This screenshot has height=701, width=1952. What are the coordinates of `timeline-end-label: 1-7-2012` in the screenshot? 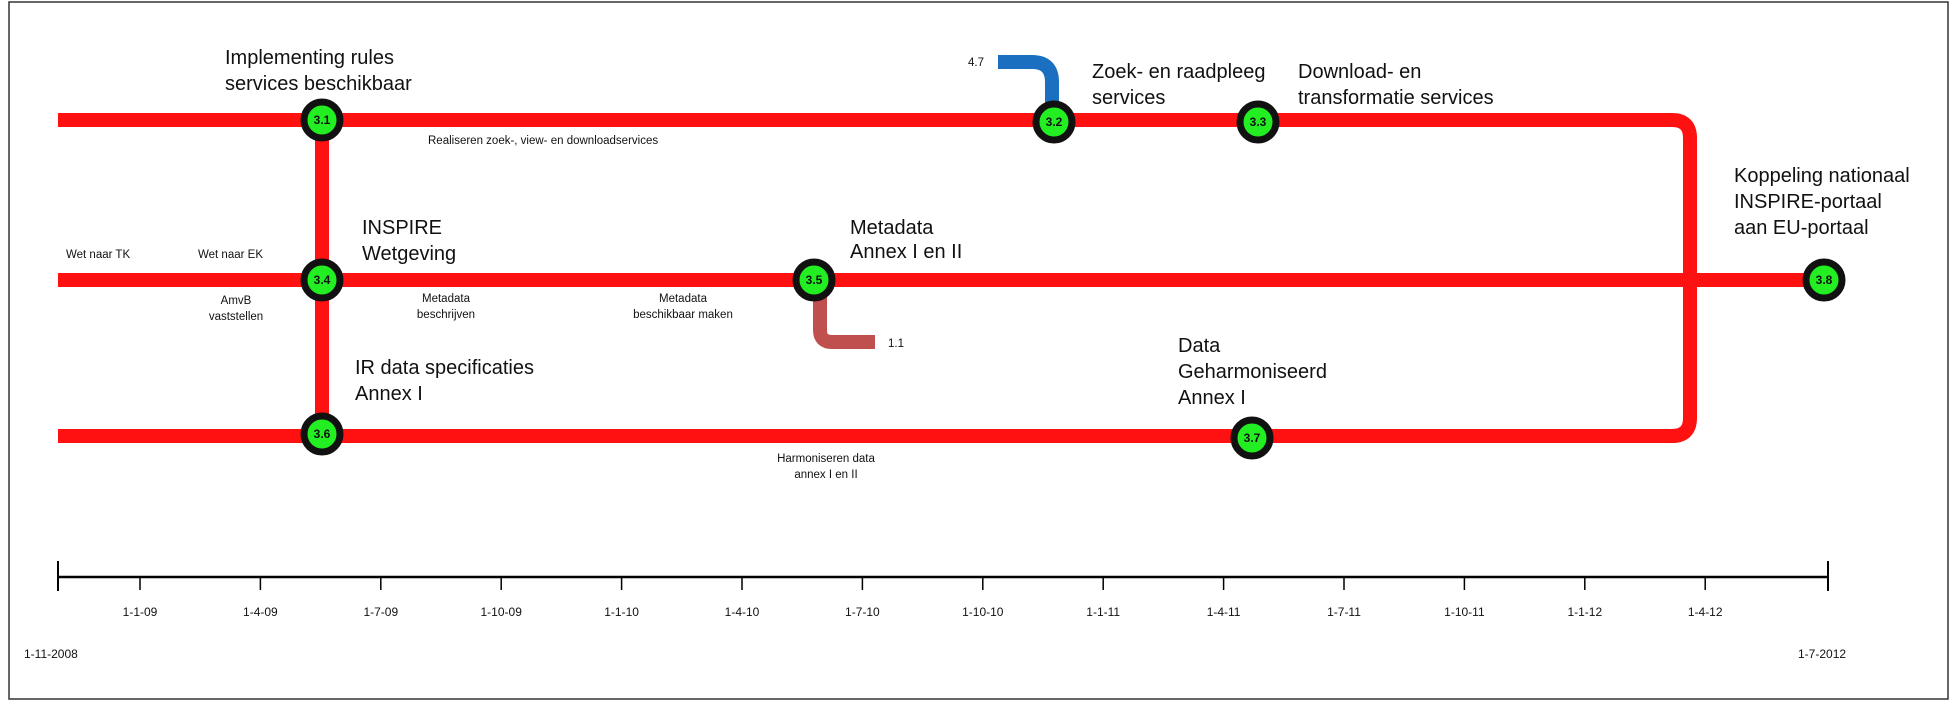 It's located at (1822, 654).